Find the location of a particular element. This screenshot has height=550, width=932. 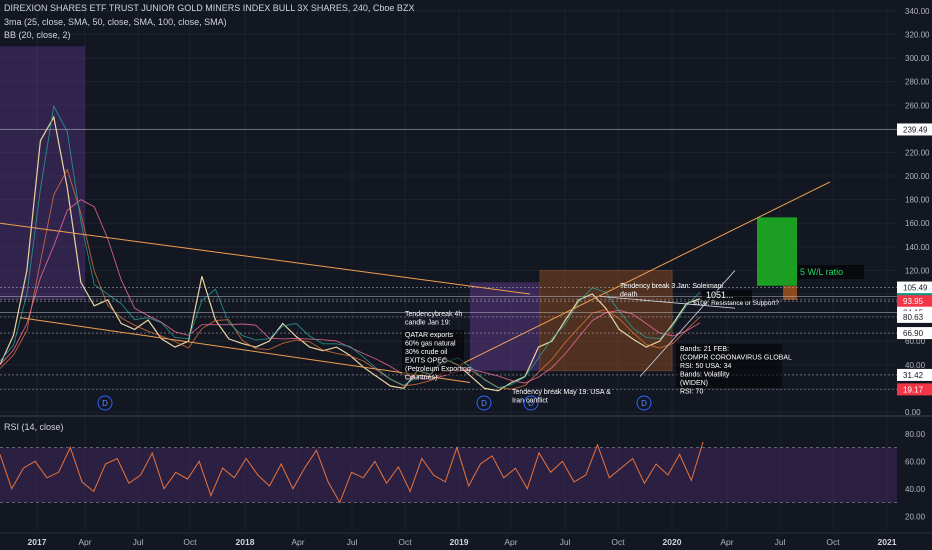

annotation-text: Countries) is located at coordinates (421, 378).